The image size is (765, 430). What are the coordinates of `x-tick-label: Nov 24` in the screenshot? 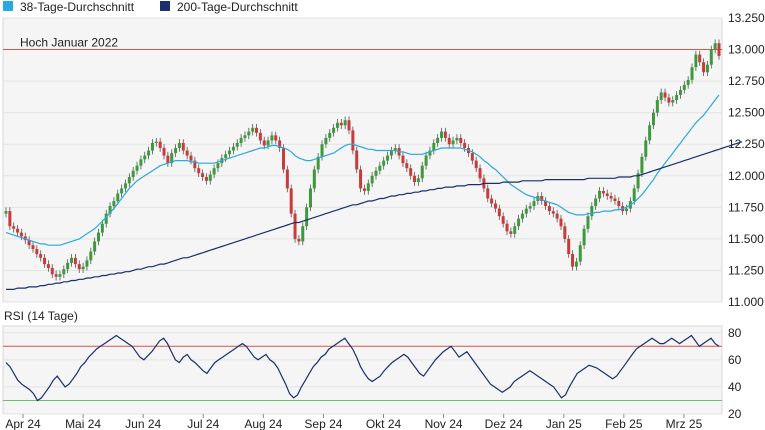 It's located at (444, 423).